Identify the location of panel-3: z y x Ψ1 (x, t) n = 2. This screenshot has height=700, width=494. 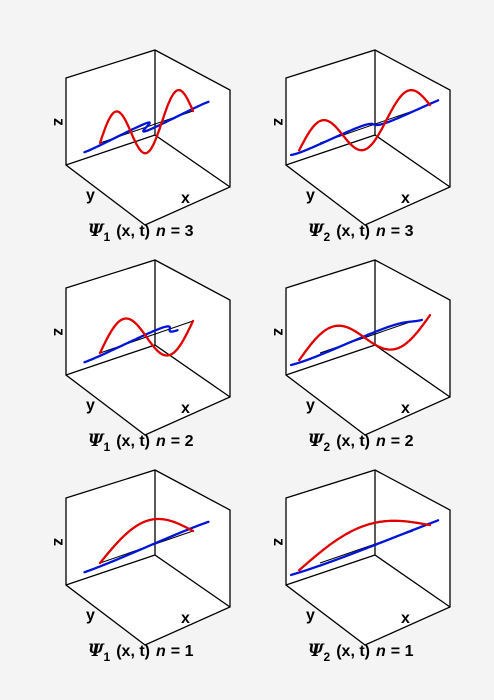
(140, 356).